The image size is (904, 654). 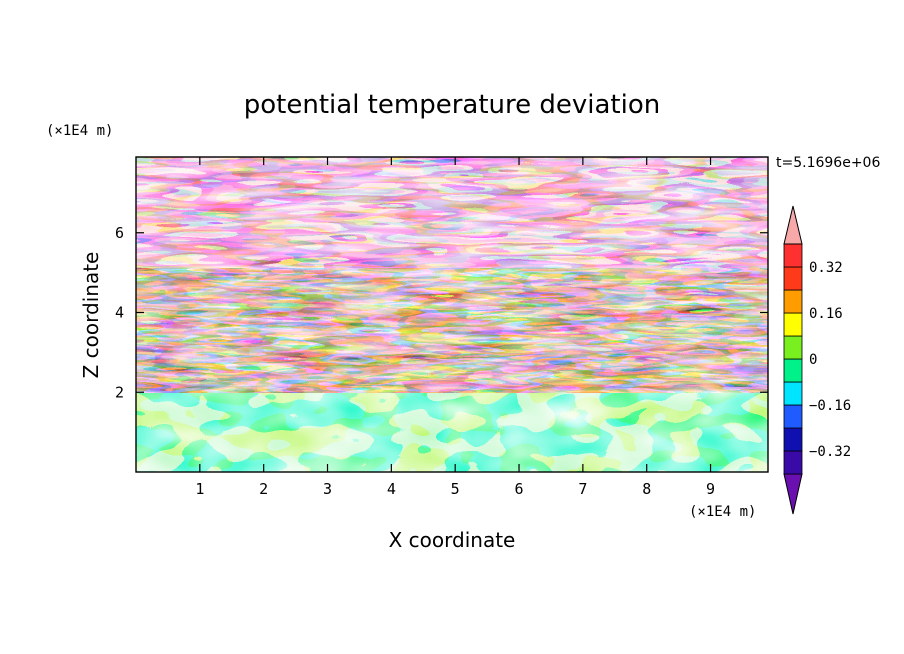 What do you see at coordinates (452, 330) in the screenshot?
I see `mixed-layer-field` at bounding box center [452, 330].